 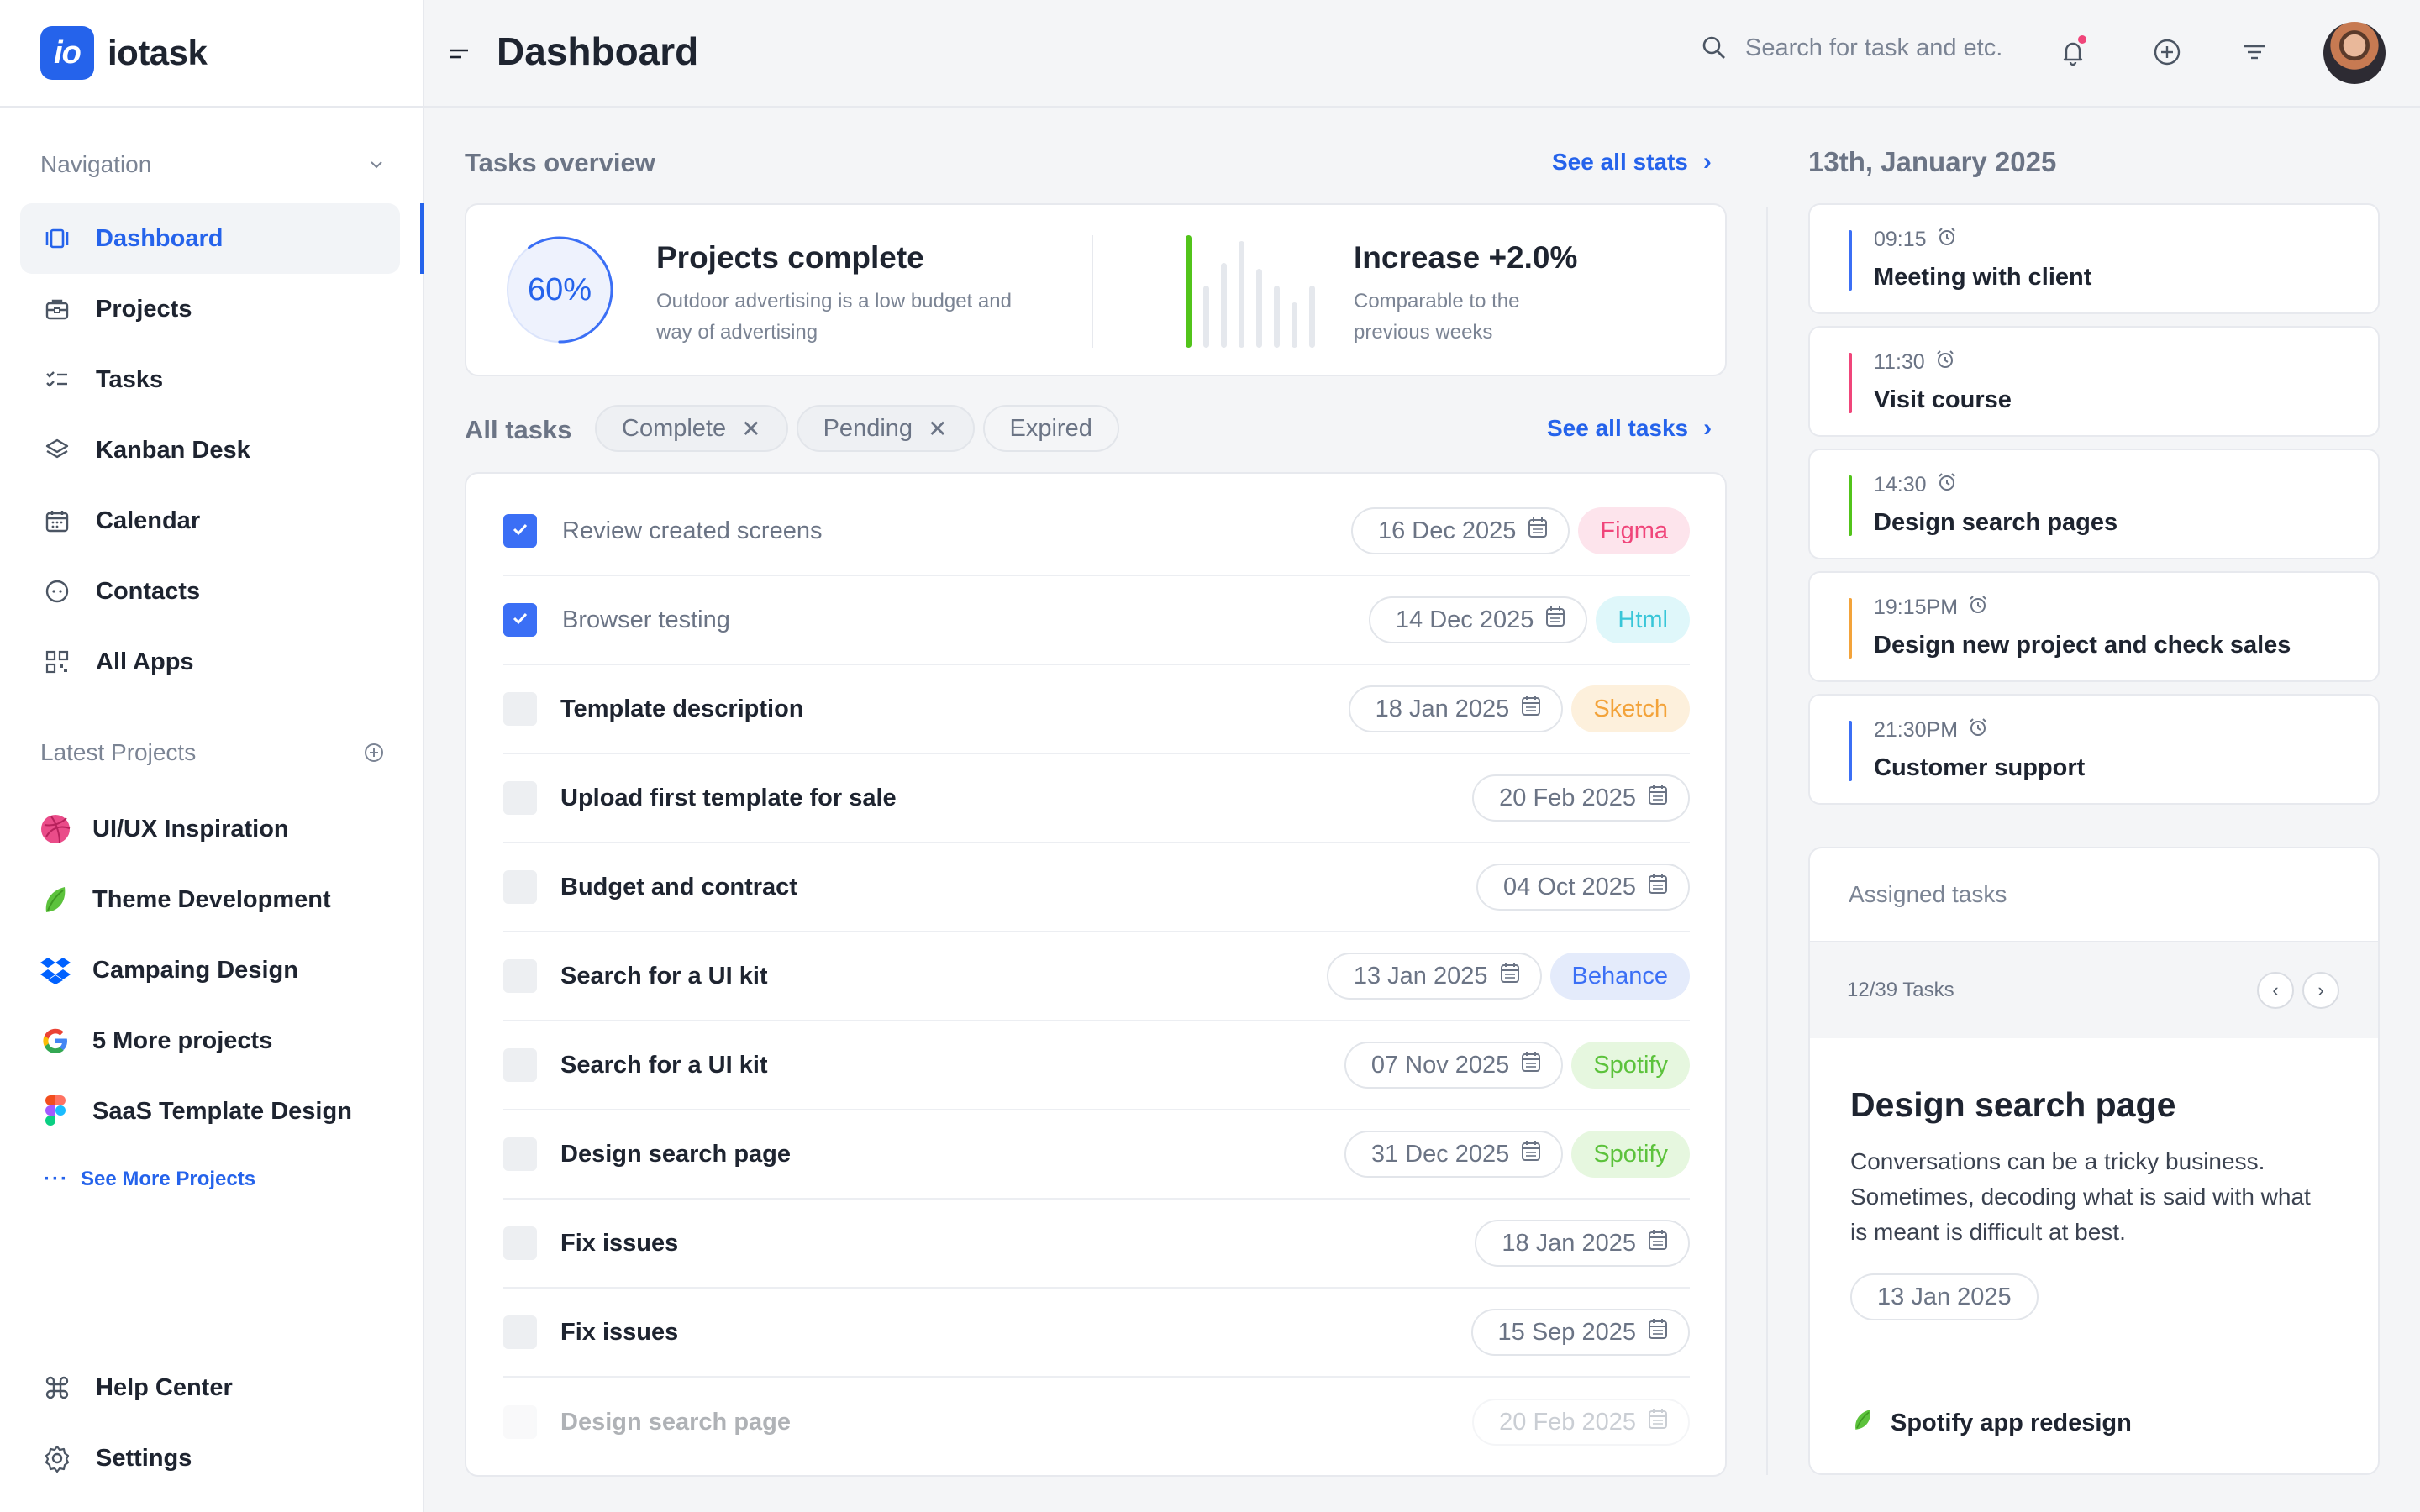 I want to click on schedule-event: 14:30 Design search pages, so click(x=2094, y=504).